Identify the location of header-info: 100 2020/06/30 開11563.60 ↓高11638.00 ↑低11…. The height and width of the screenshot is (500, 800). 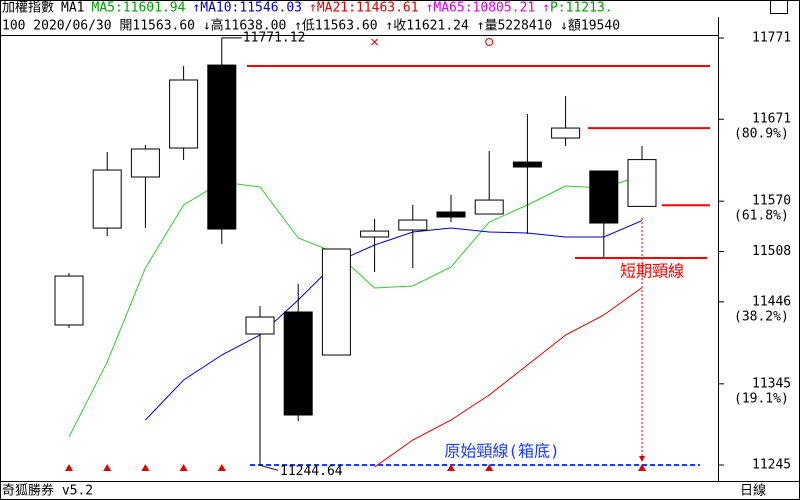
(311, 26).